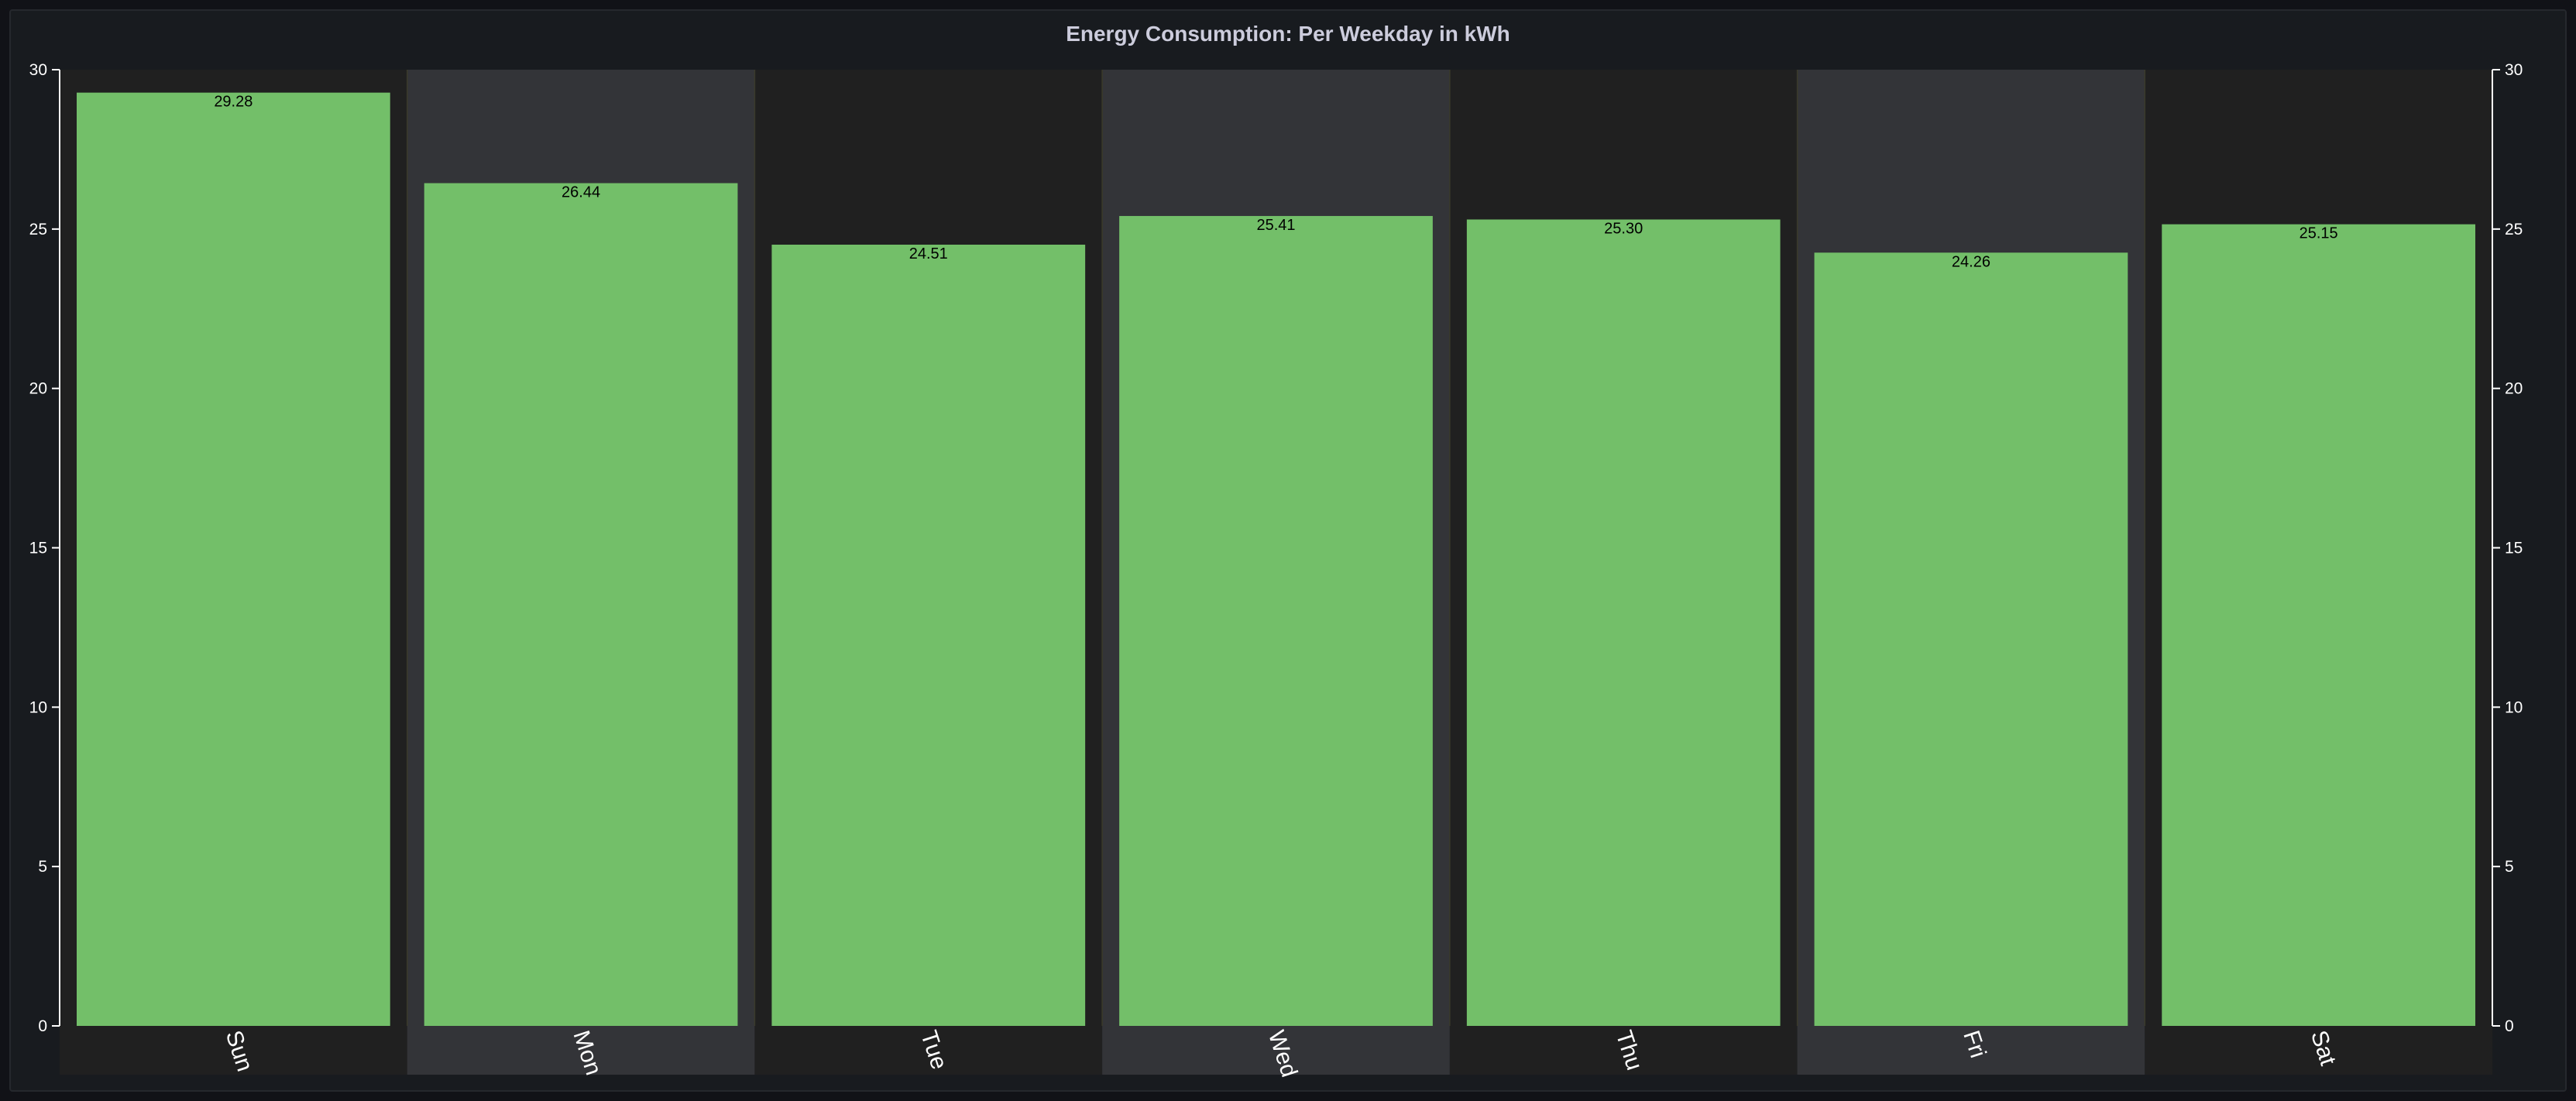 This screenshot has height=1101, width=2576. Describe the element at coordinates (38, 229) in the screenshot. I see `left-tick-label: 25` at that location.